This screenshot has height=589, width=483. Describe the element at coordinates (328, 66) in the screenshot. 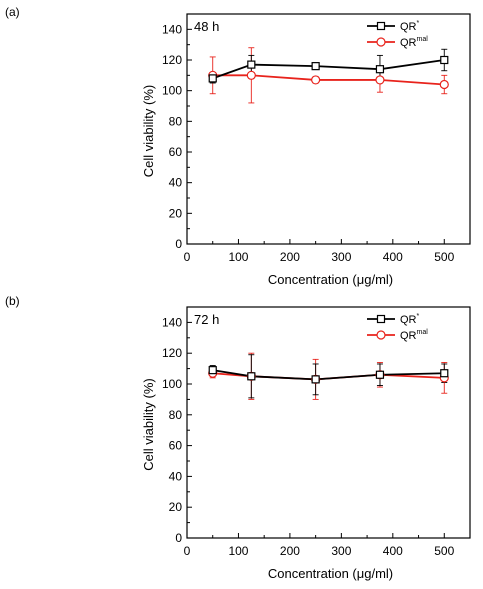

I see `series-qr` at that location.